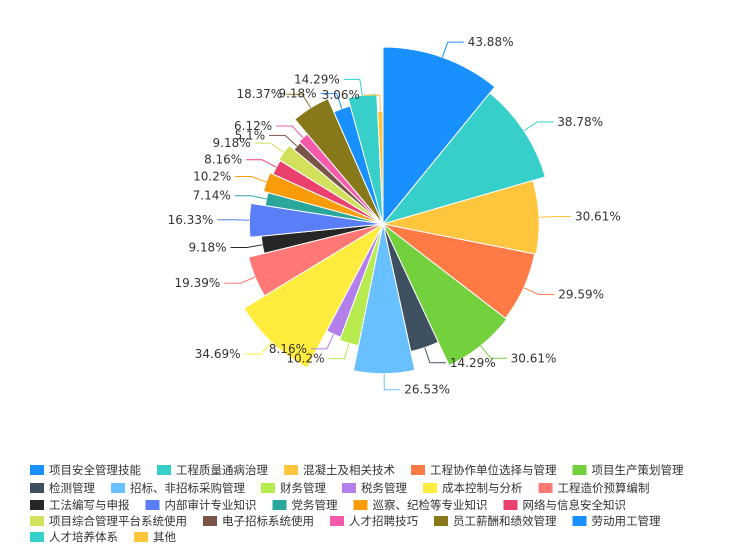 This screenshot has height=558, width=754. I want to click on legend-item: 项目生产策划管理, so click(628, 470).